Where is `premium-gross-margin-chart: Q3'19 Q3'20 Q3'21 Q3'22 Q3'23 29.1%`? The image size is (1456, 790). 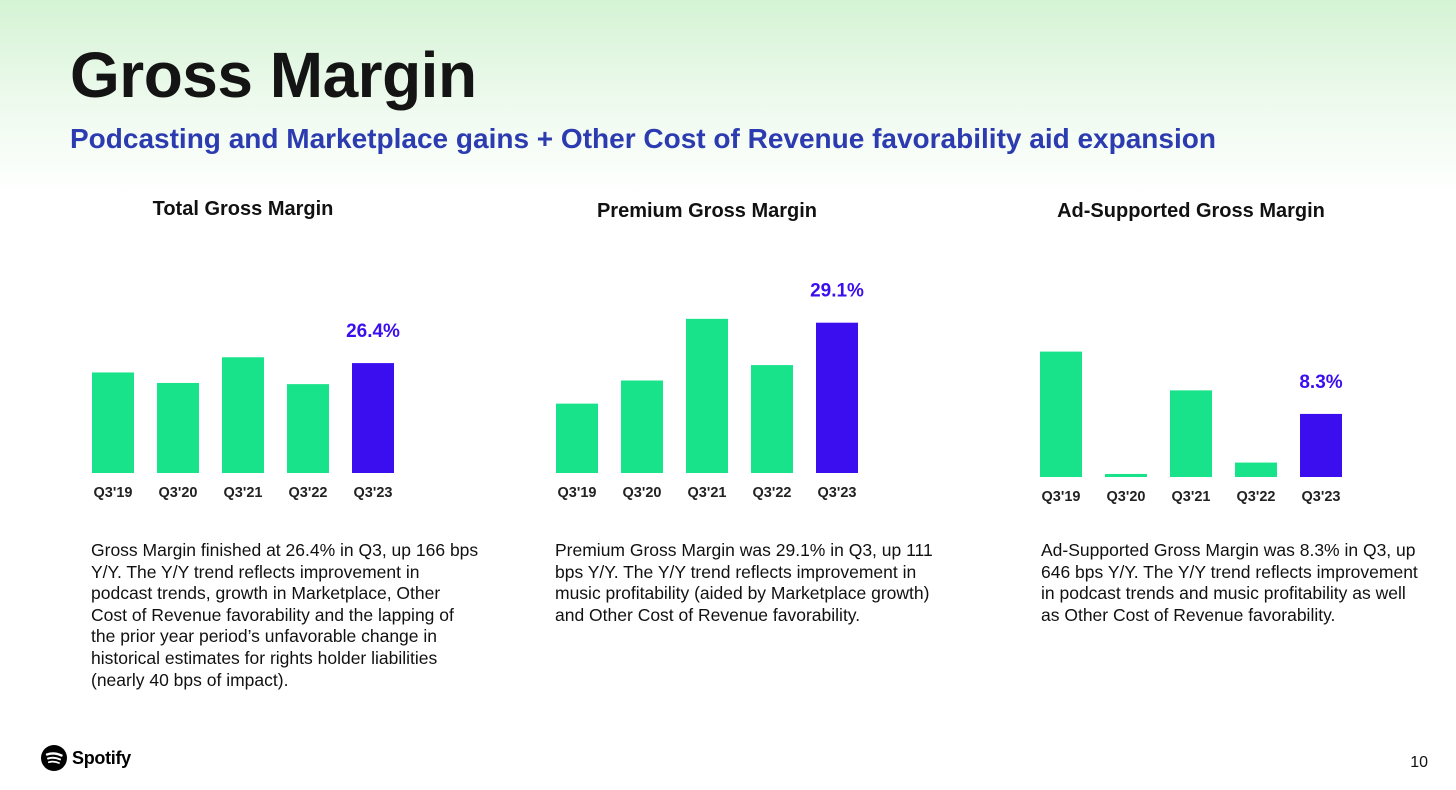
premium-gross-margin-chart: Q3'19 Q3'20 Q3'21 Q3'22 Q3'23 29.1% is located at coordinates (710, 391).